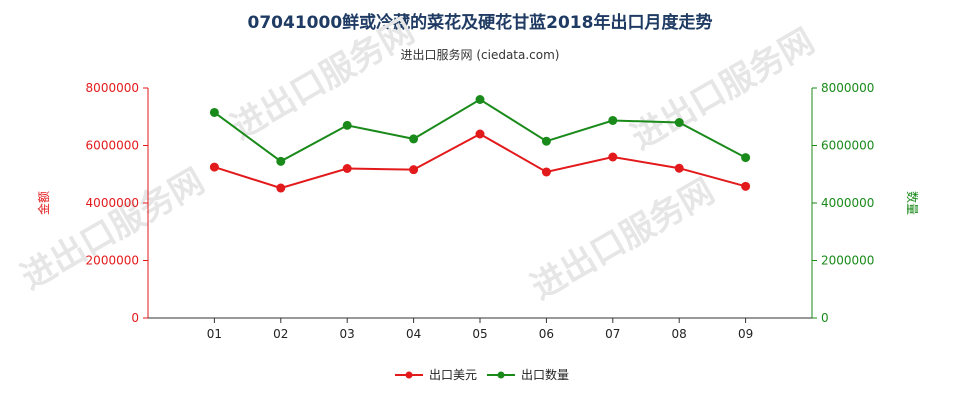 The width and height of the screenshot is (960, 400). What do you see at coordinates (847, 203) in the screenshot?
I see `right-tick-label: 4000000` at bounding box center [847, 203].